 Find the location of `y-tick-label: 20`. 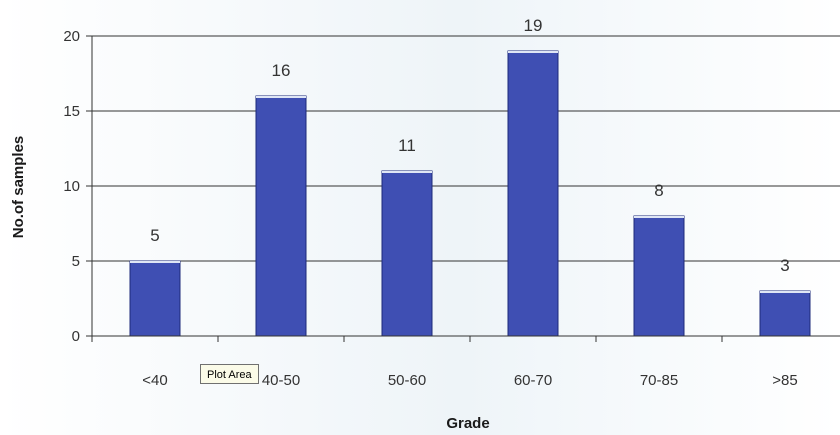

y-tick-label: 20 is located at coordinates (71, 36).